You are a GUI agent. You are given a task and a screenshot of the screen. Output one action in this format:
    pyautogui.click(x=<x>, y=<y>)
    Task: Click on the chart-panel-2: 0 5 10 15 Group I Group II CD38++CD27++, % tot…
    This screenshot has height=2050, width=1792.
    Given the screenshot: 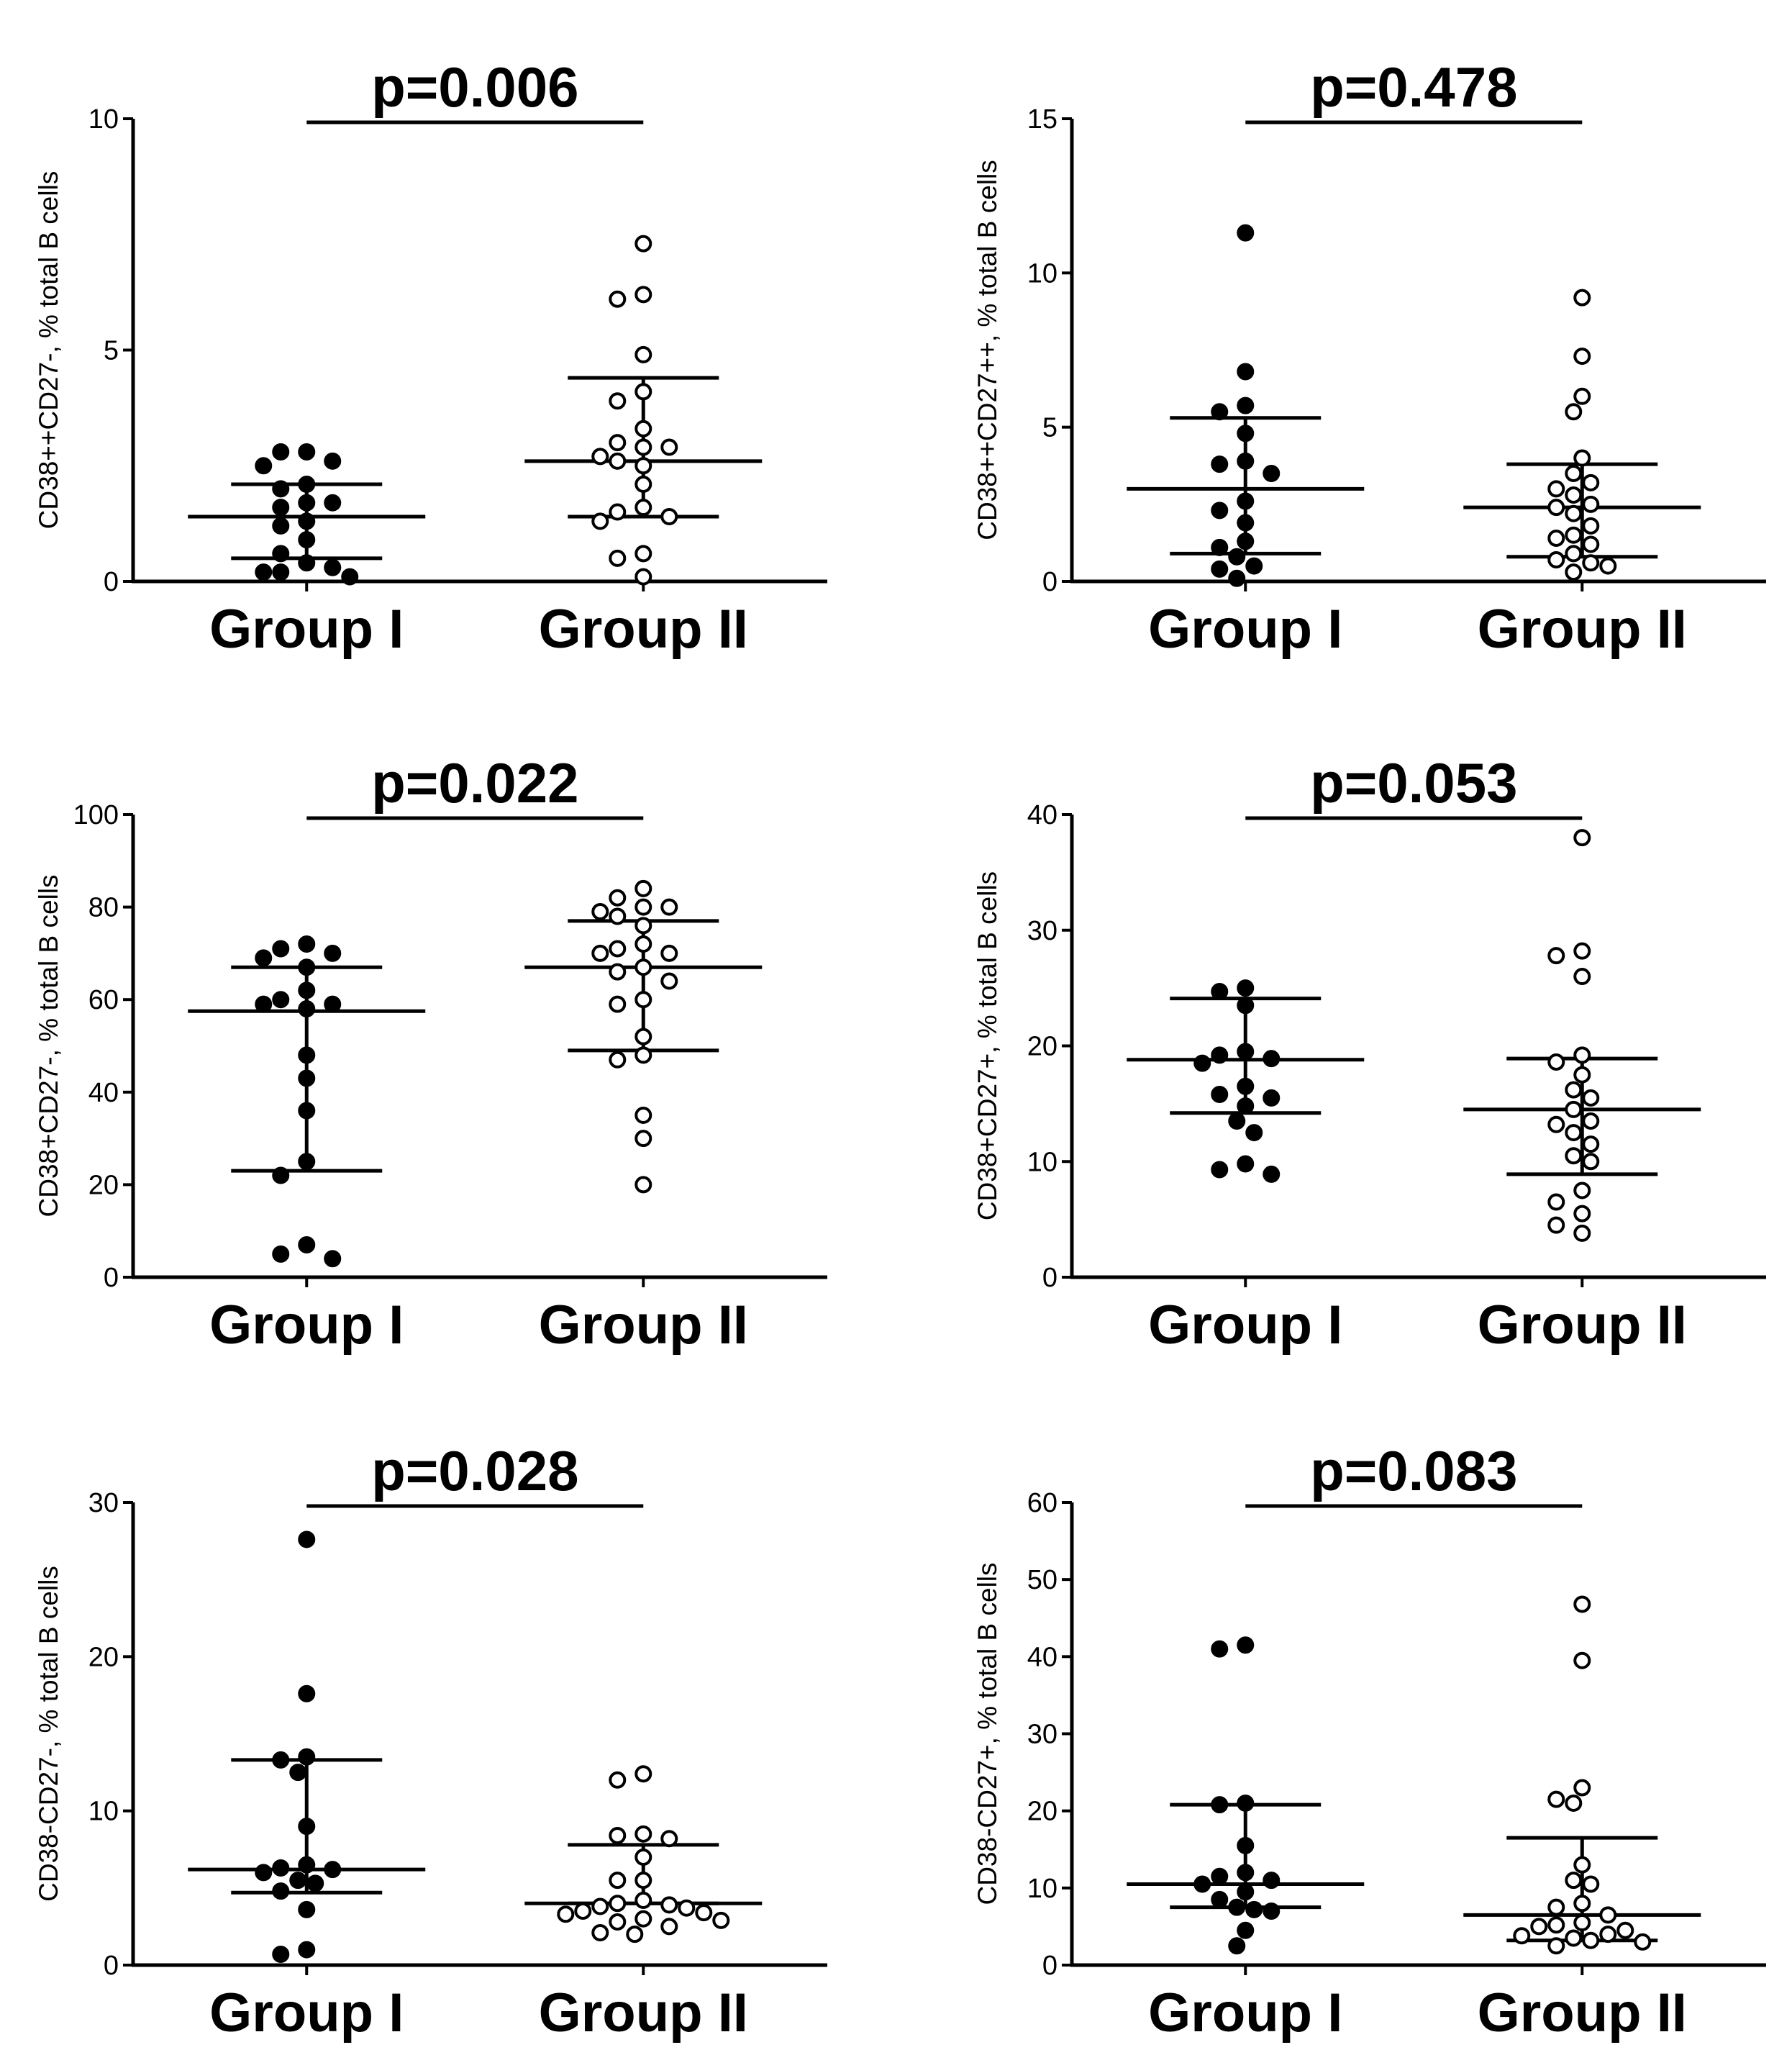 What is the action you would take?
    pyautogui.click(x=1369, y=357)
    